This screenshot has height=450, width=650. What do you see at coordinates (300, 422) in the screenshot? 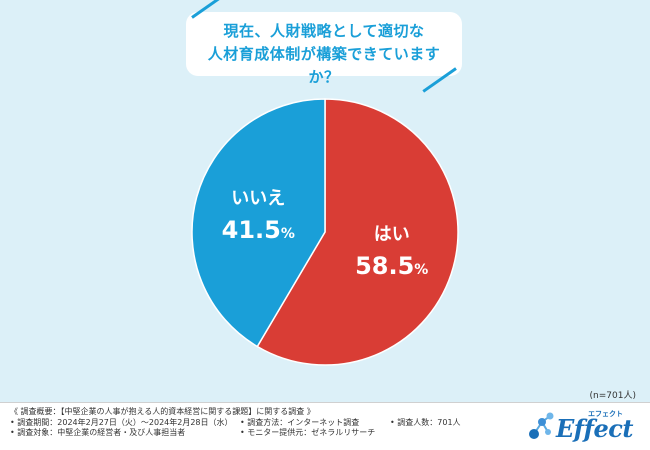
I see `survey-method: • 調査方法：インターネット調査` at bounding box center [300, 422].